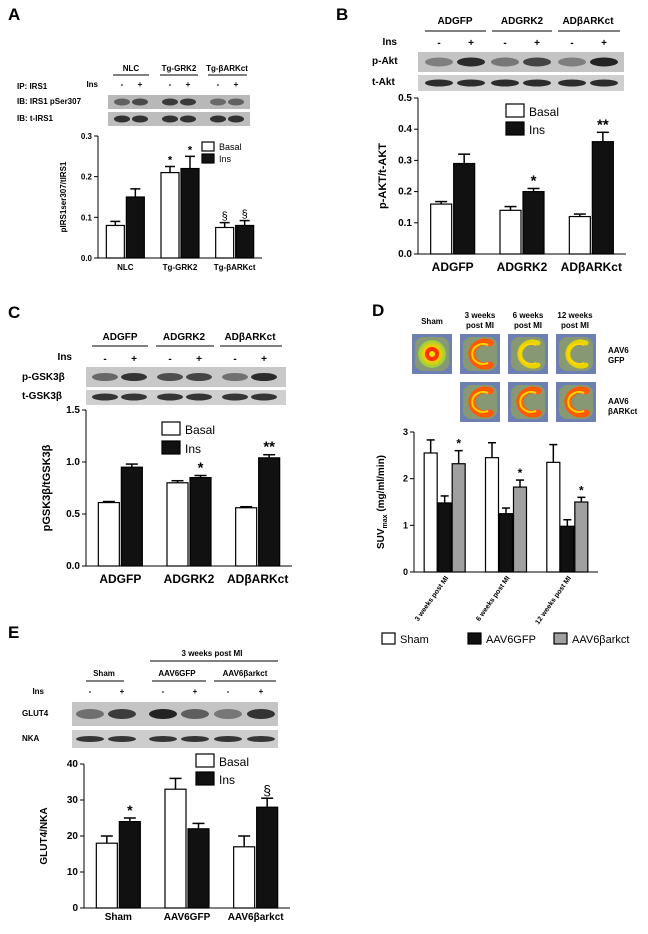  I want to click on legend-label: Basal, so click(230, 147).